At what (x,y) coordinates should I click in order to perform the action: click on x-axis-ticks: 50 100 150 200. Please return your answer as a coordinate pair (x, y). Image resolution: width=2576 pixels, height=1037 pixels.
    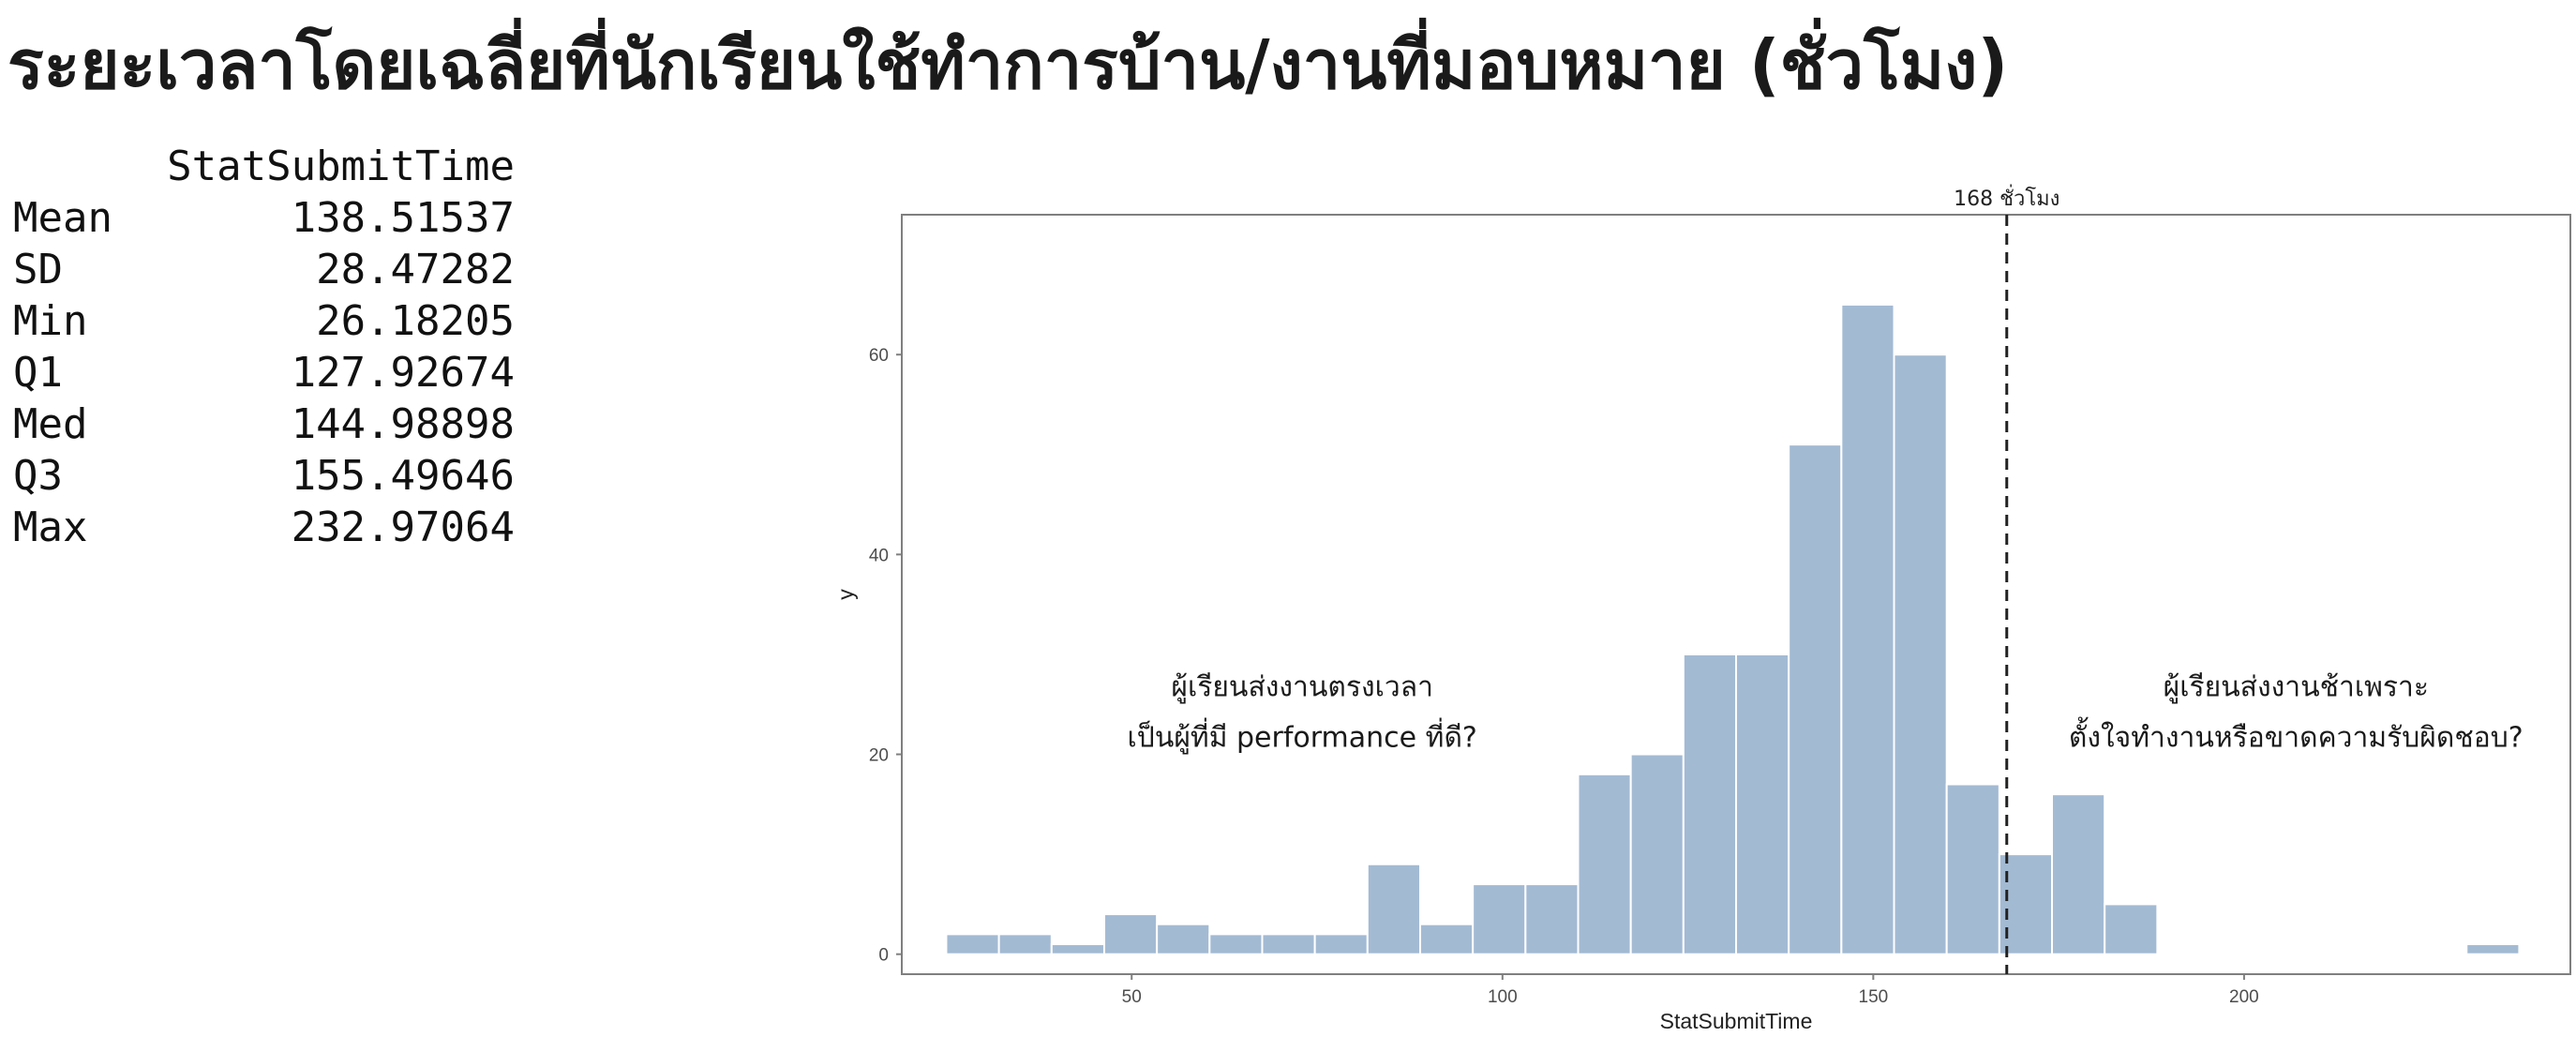
    Looking at the image, I should click on (1690, 990).